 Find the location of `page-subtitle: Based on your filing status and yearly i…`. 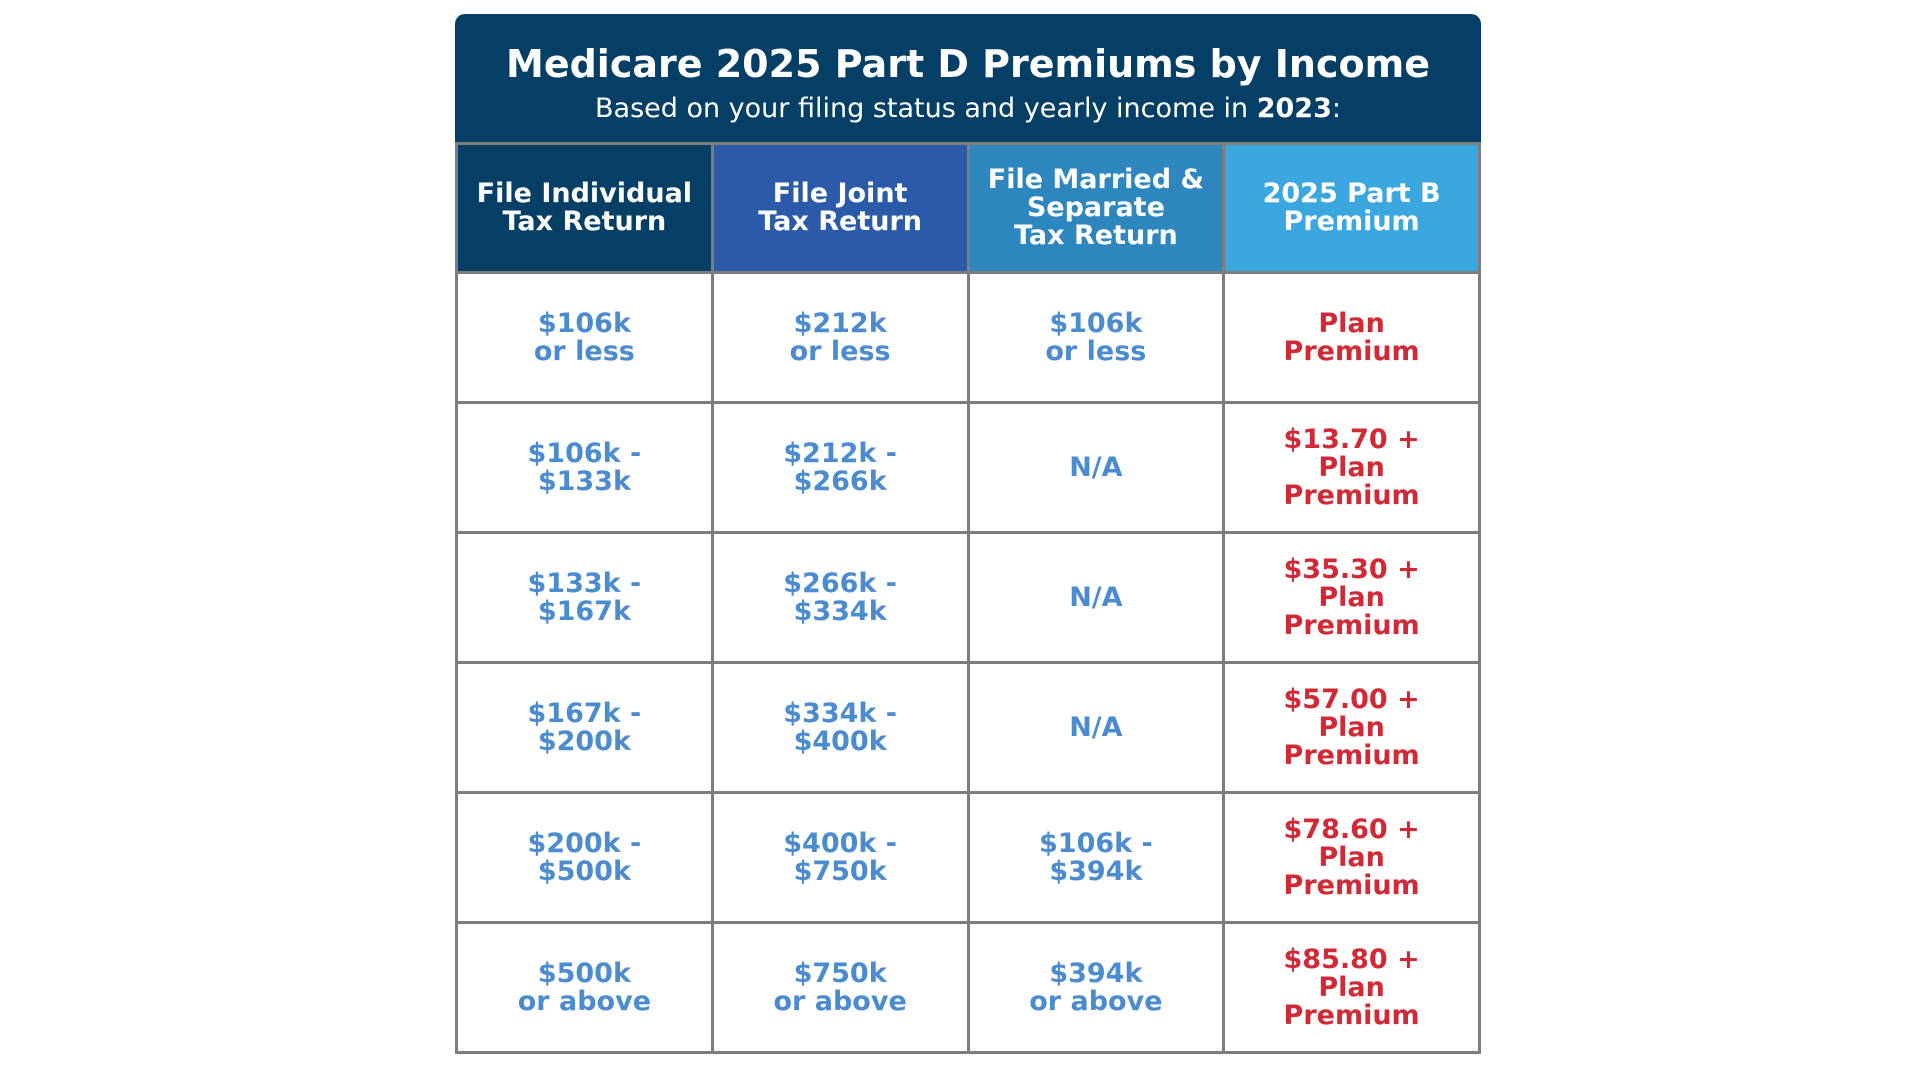

page-subtitle: Based on your filing status and yearly i… is located at coordinates (968, 109).